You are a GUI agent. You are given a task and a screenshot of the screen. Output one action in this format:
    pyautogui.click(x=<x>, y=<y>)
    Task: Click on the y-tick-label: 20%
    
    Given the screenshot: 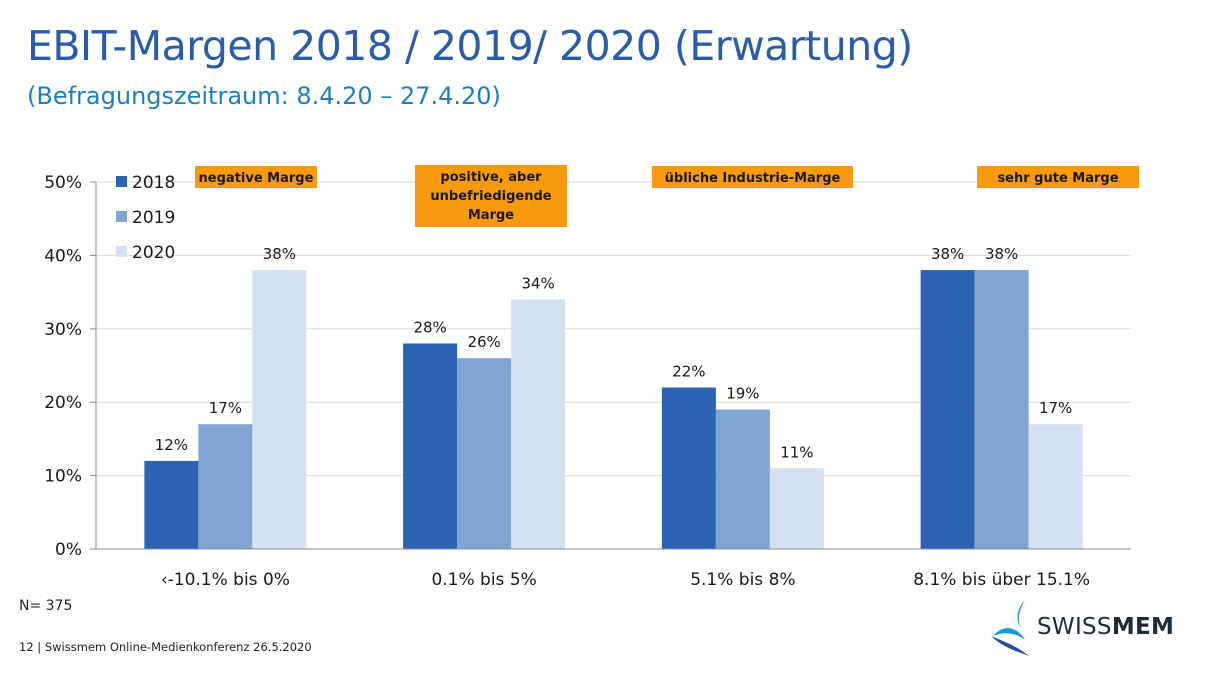 What is the action you would take?
    pyautogui.click(x=63, y=403)
    